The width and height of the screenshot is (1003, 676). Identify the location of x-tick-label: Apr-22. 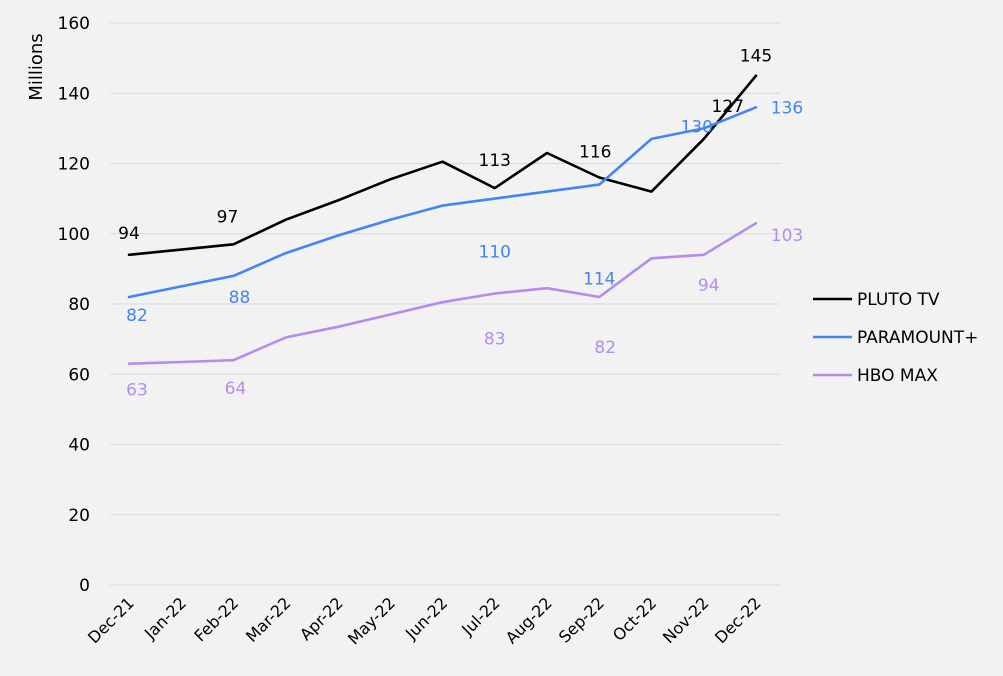
(321, 618).